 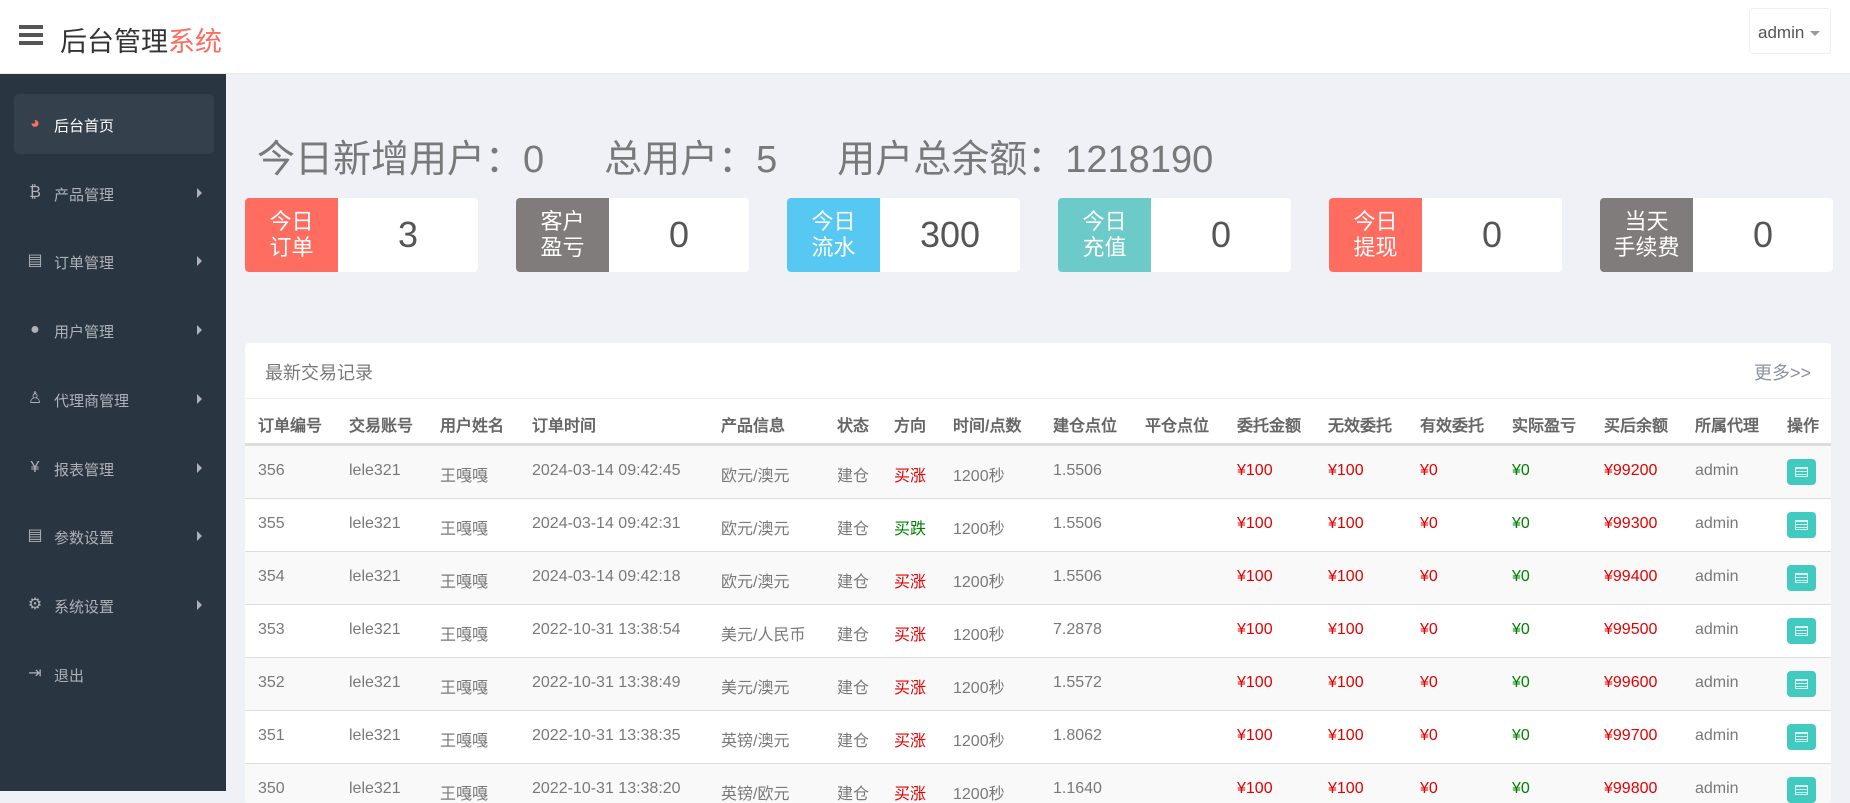 I want to click on logo: 后台管理系统, so click(x=141, y=39).